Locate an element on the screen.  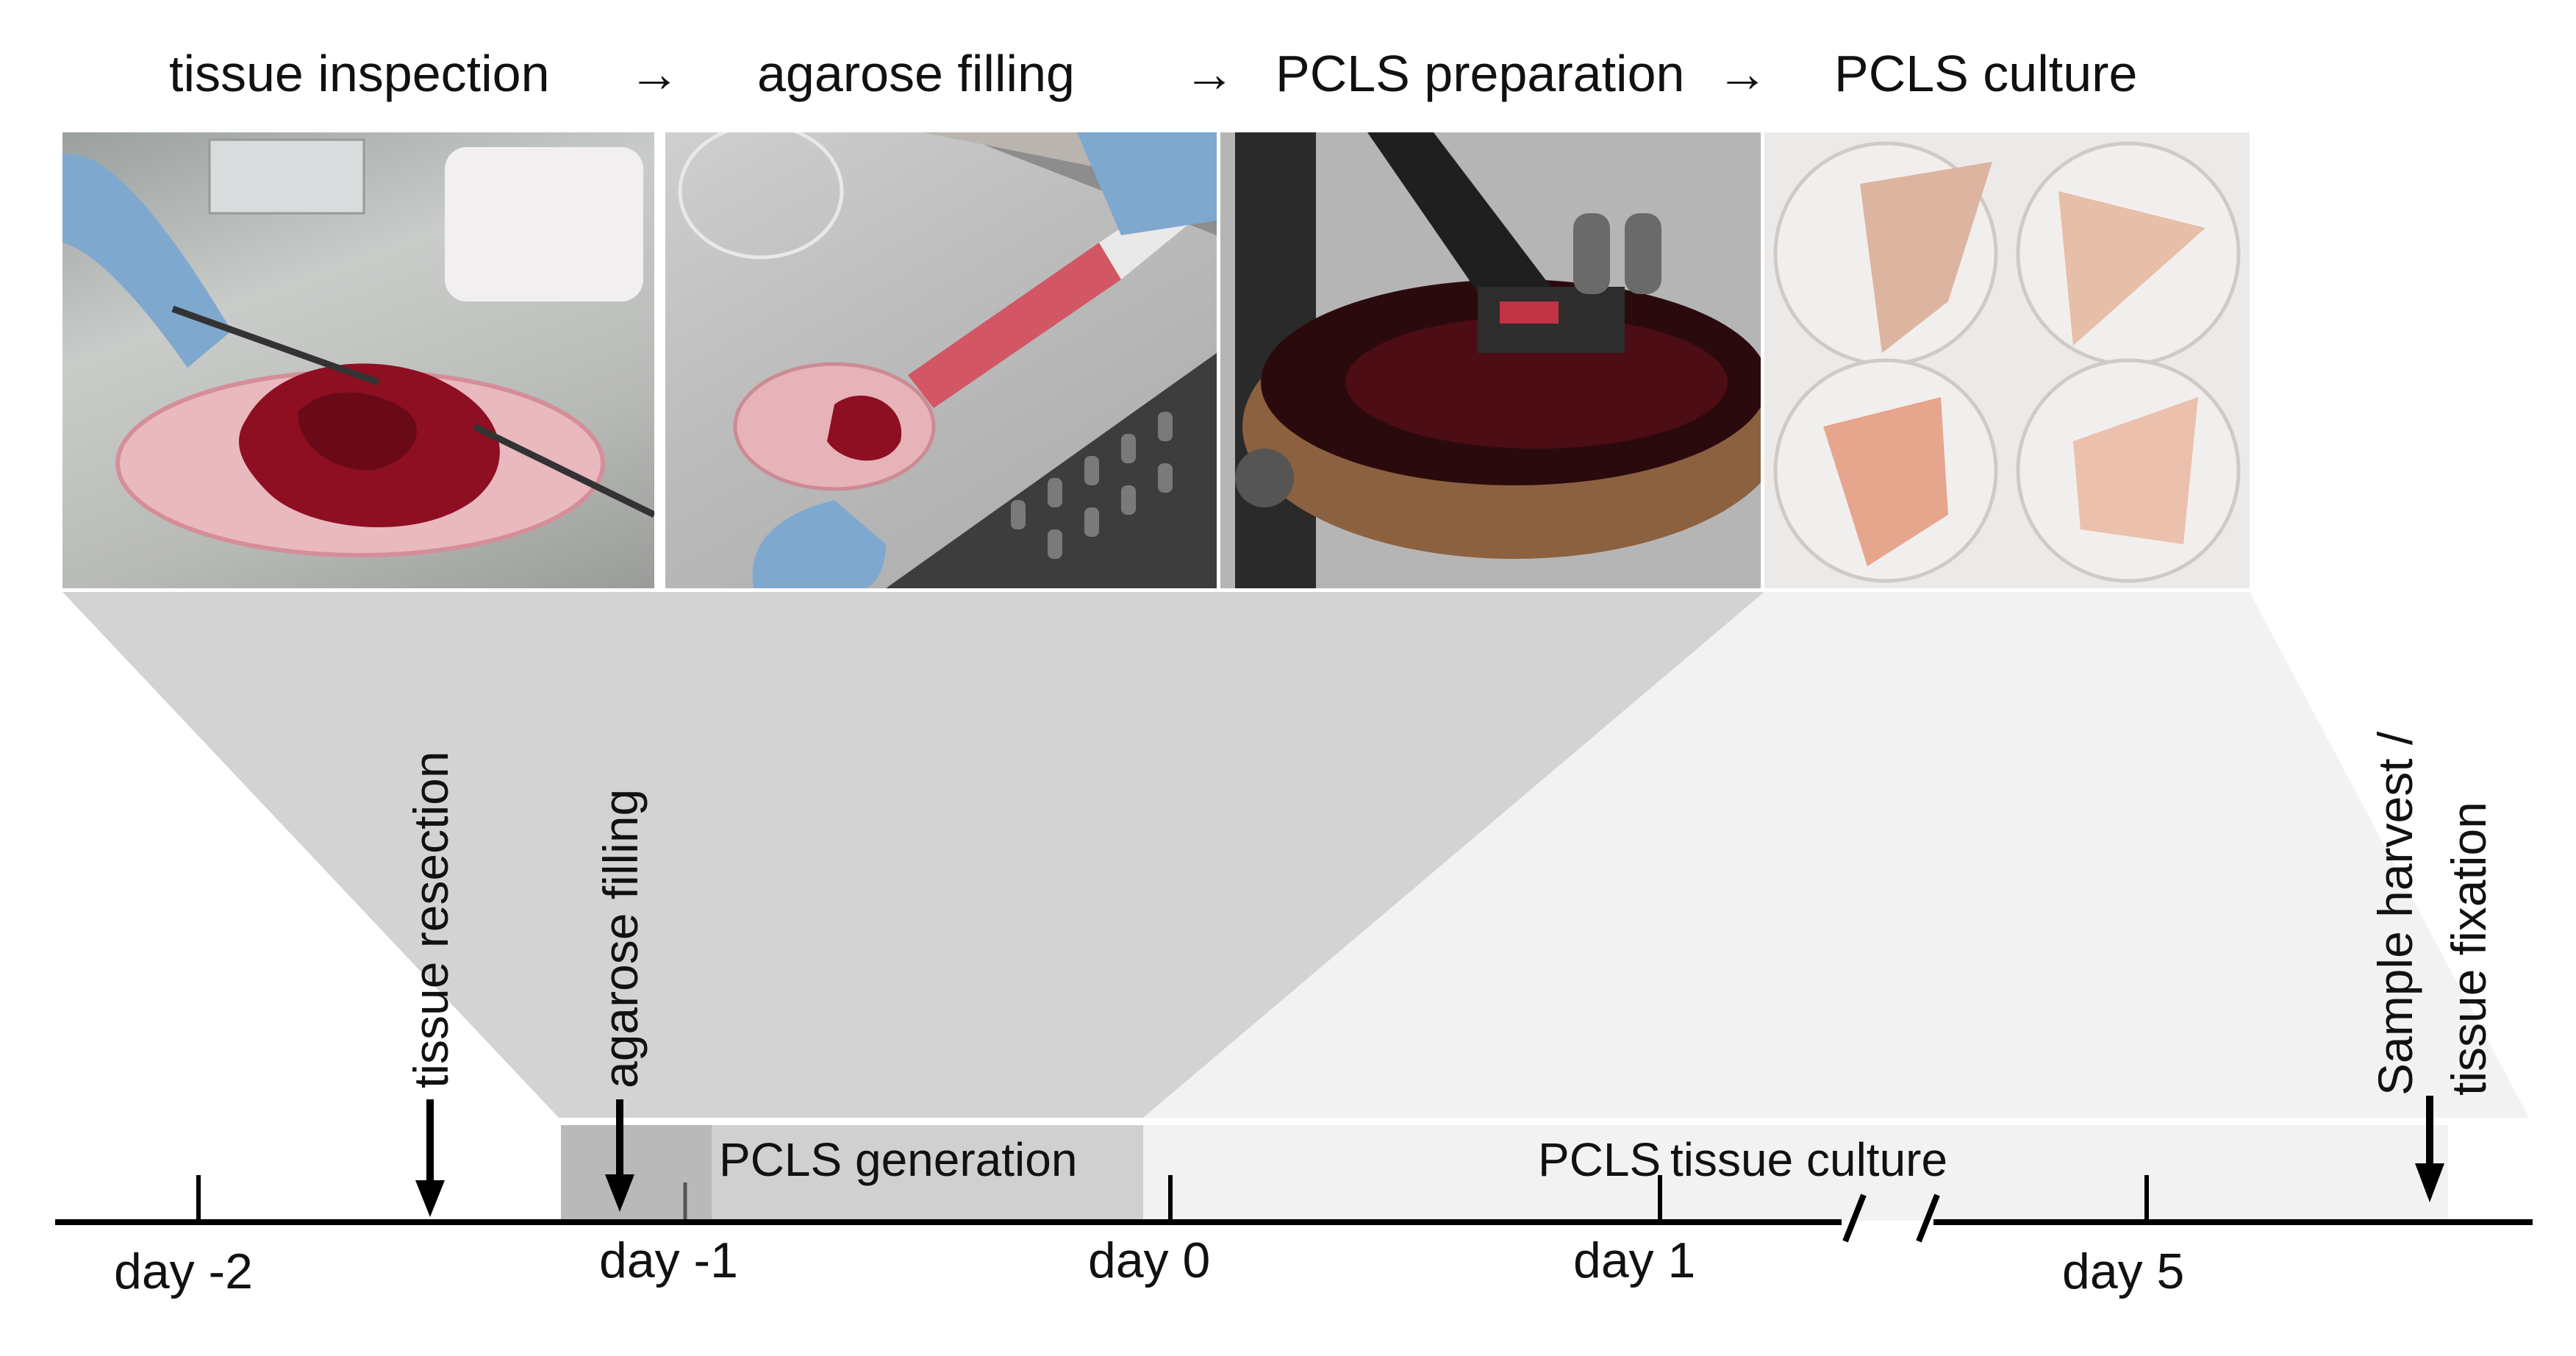
phase-label-pcls: PCLS is located at coordinates (1600, 1159).